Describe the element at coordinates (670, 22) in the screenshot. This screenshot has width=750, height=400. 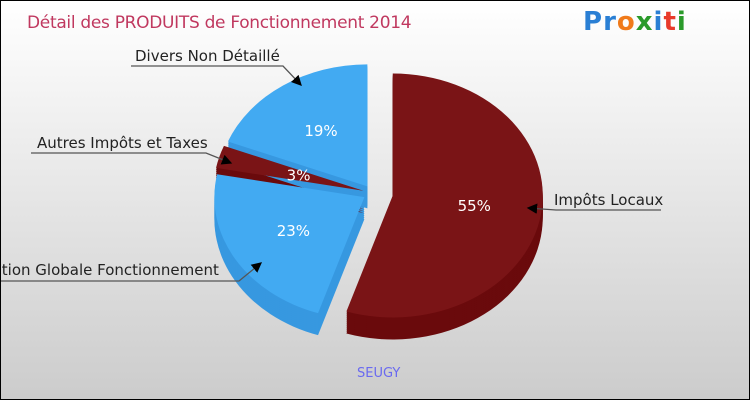
I see `logo-letter: t` at that location.